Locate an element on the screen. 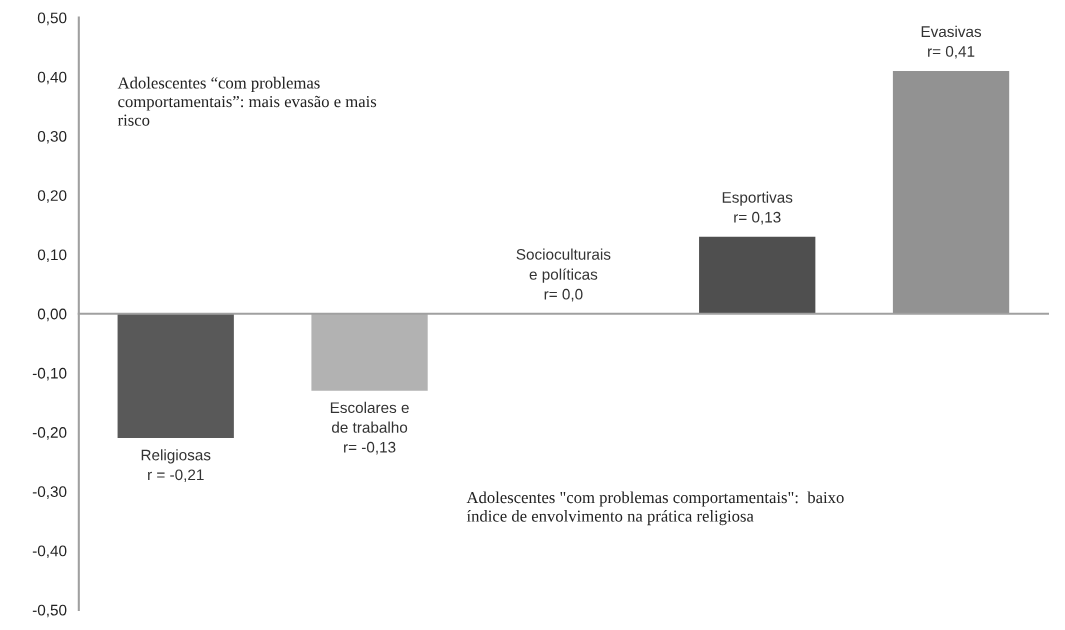  data-label: Escolares e de trabalho r= -0,13 is located at coordinates (369, 428).